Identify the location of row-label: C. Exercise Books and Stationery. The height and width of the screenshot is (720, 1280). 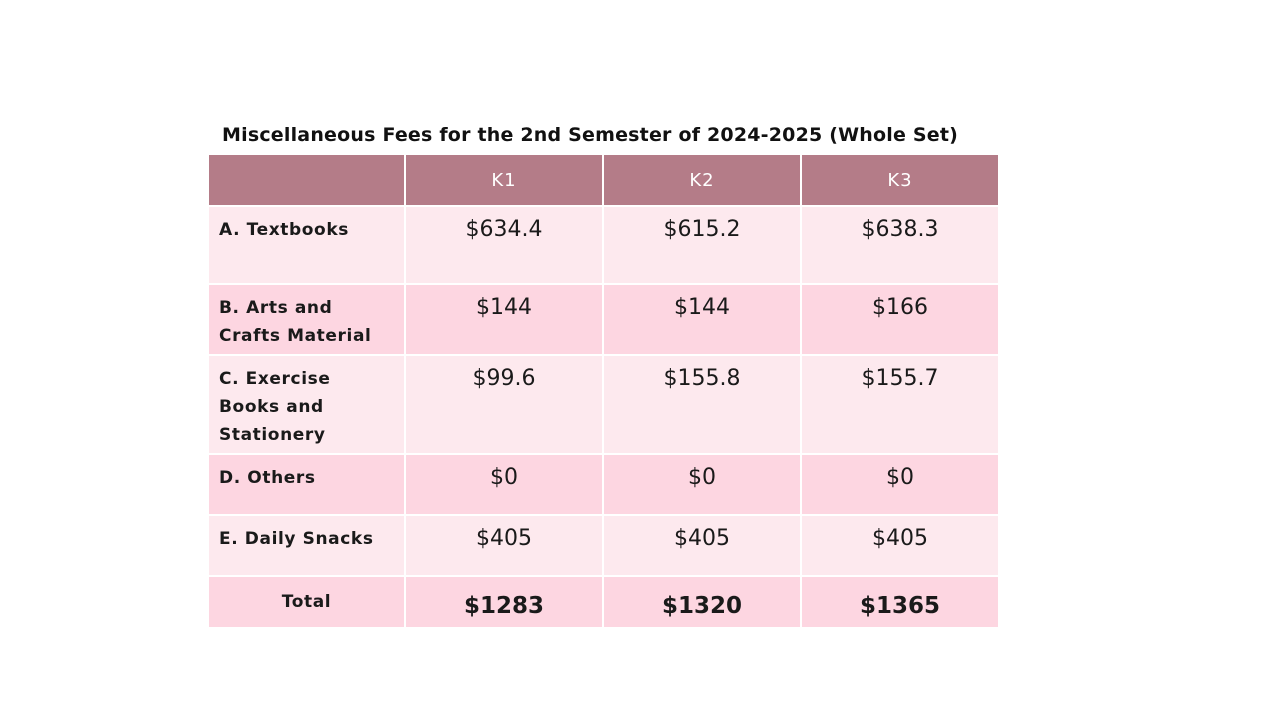
(306, 404).